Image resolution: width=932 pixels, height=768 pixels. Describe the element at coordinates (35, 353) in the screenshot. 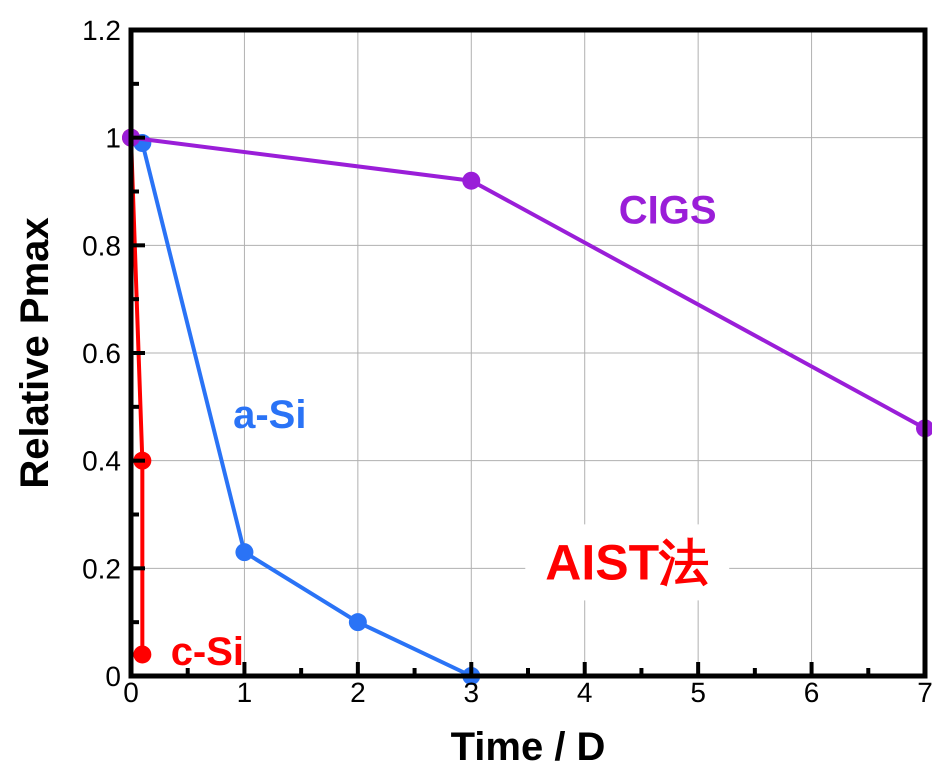

I see `y-axis-title: Relative Pmax` at that location.